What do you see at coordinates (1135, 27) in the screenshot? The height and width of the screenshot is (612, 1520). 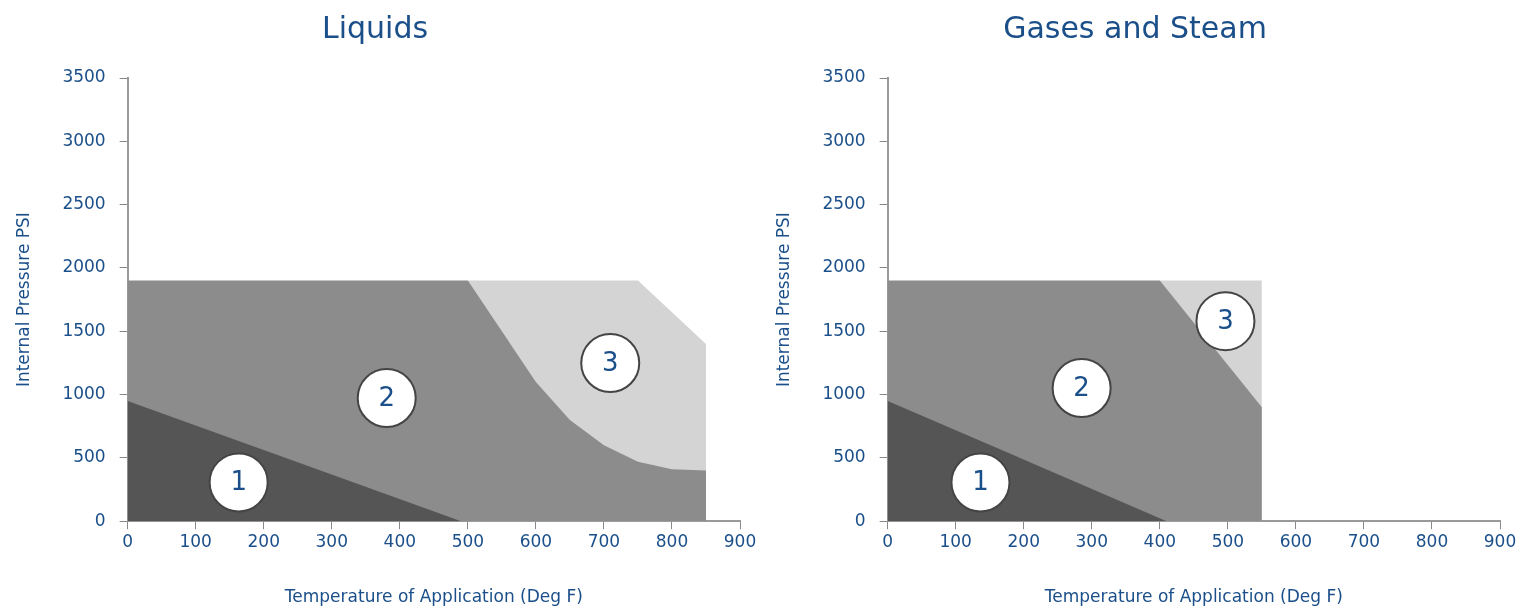 I see `chart-title: Gases and Steam` at bounding box center [1135, 27].